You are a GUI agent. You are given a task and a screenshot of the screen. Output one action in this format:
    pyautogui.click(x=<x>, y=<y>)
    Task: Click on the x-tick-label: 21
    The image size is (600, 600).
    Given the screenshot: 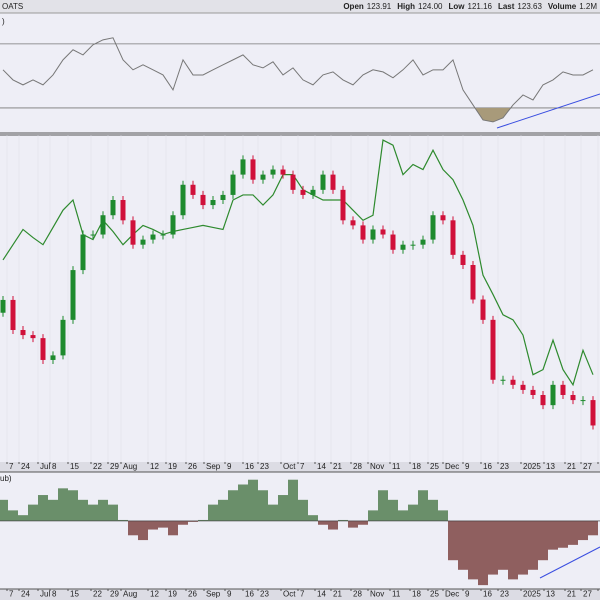 What is the action you would take?
    pyautogui.click(x=571, y=594)
    